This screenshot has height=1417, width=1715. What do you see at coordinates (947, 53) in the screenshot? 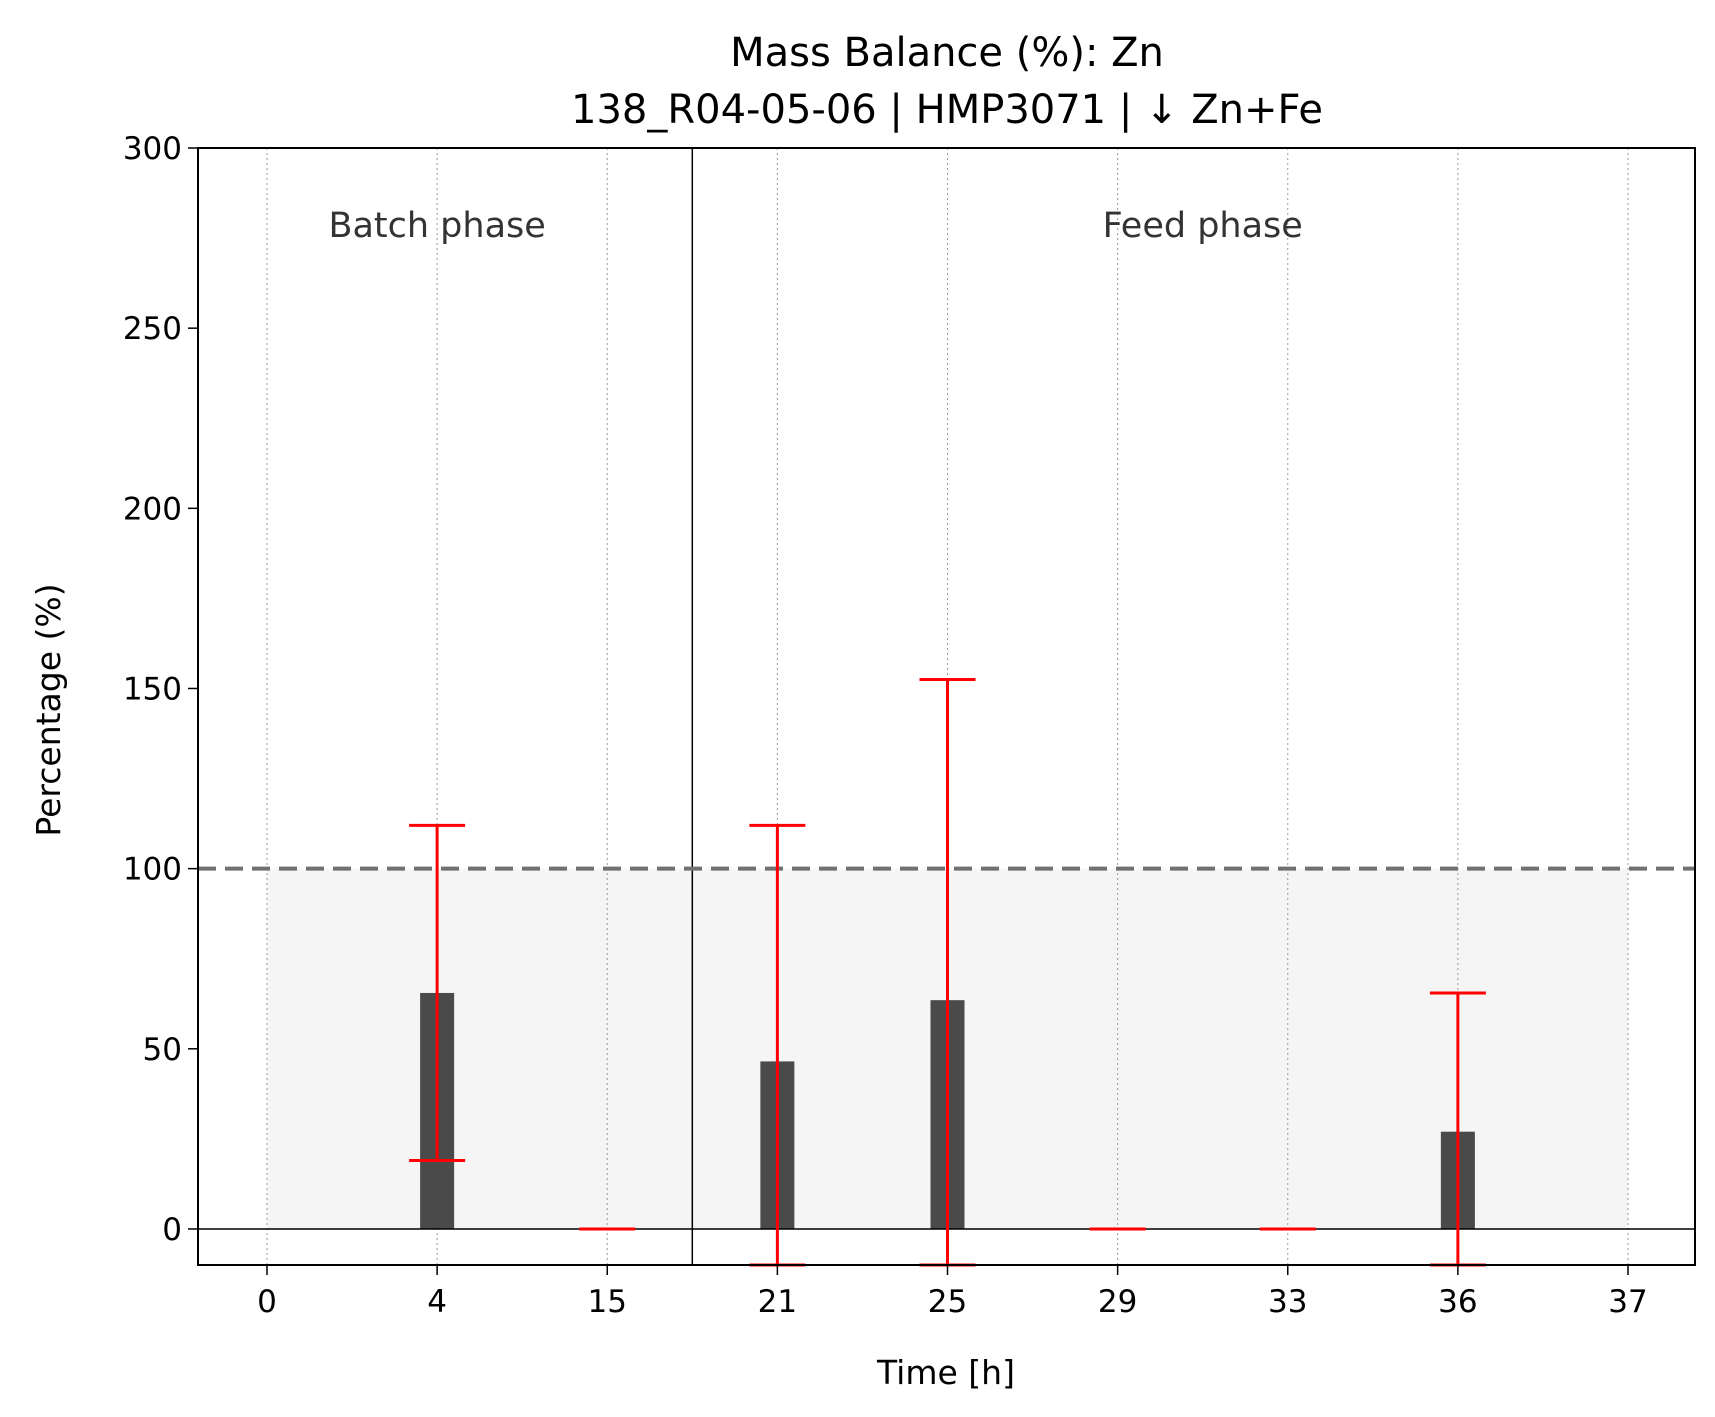
I see `chart-title: Mass Balance (%): Zn` at bounding box center [947, 53].